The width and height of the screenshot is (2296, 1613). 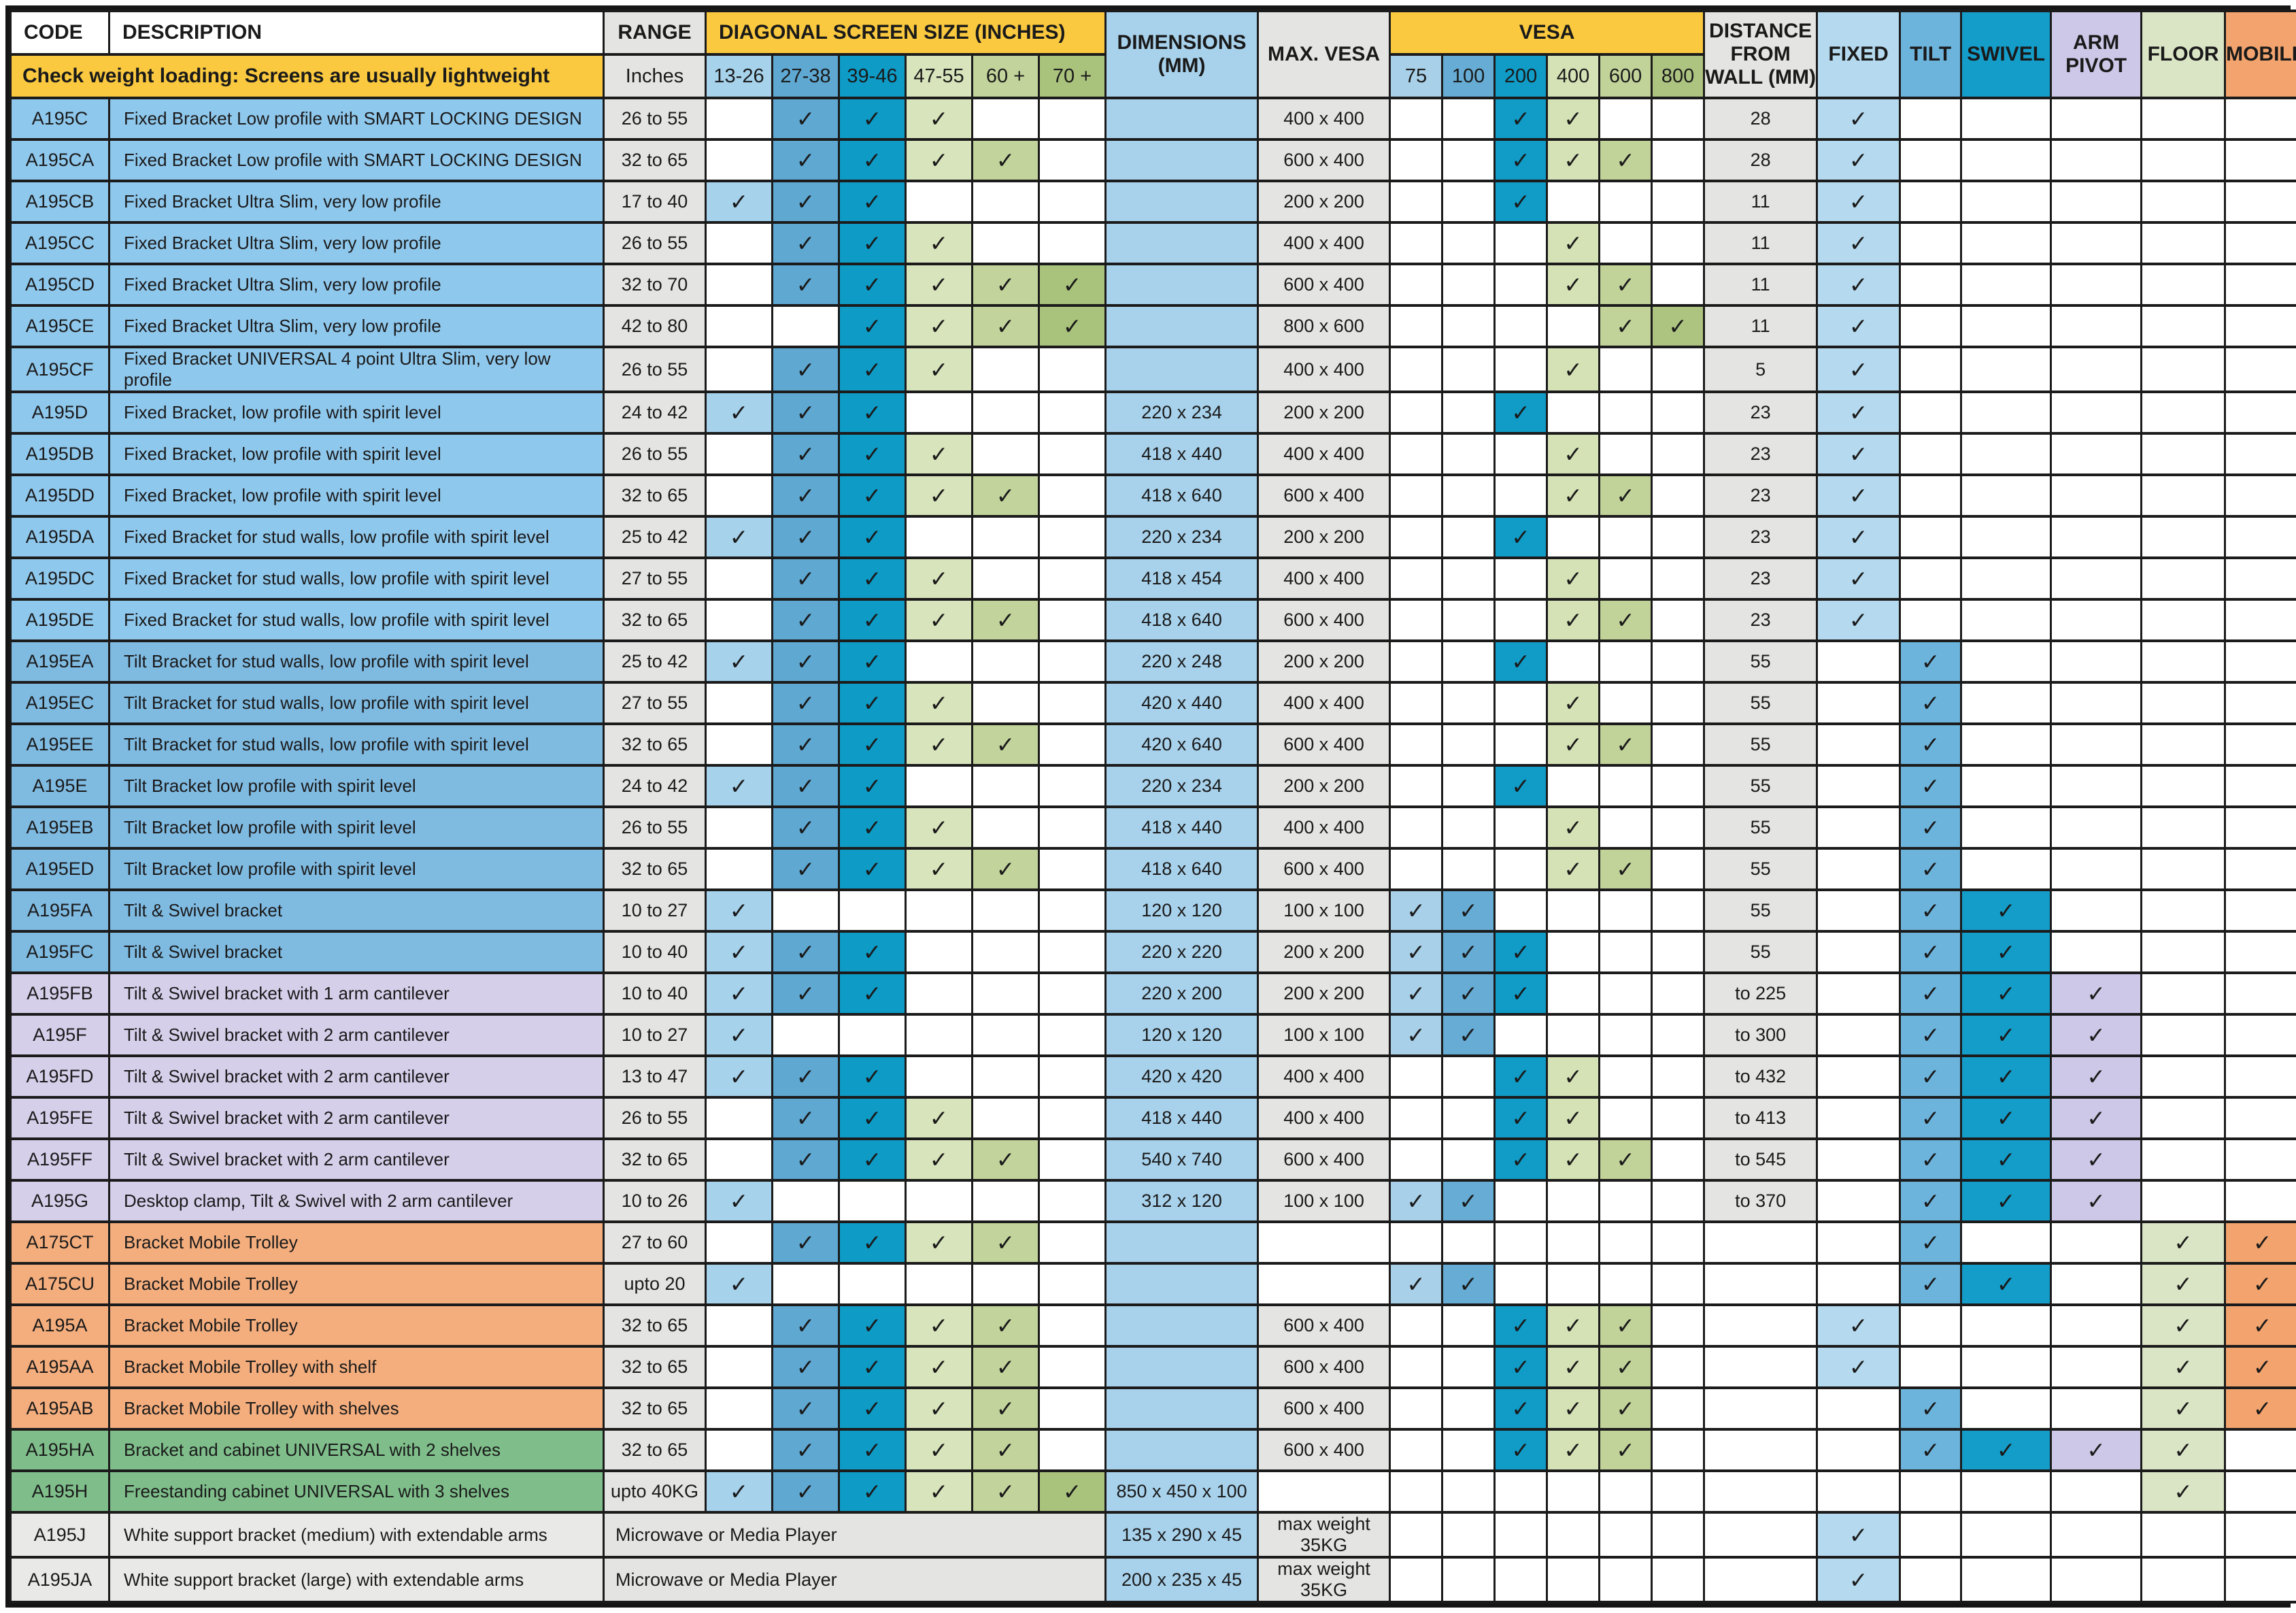 I want to click on cell-max-vesa: 600 x 400, so click(x=1324, y=495).